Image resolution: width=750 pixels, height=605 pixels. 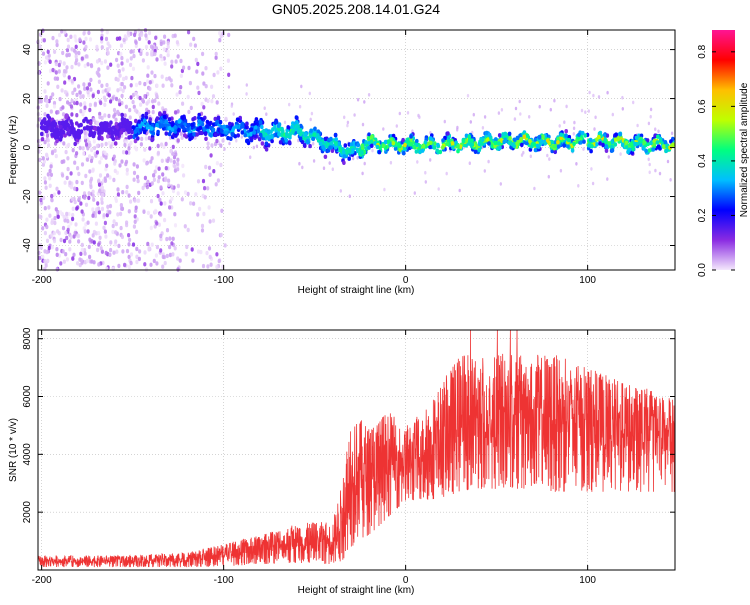 What do you see at coordinates (406, 280) in the screenshot?
I see `spectrogram-x-tick-label: 0` at bounding box center [406, 280].